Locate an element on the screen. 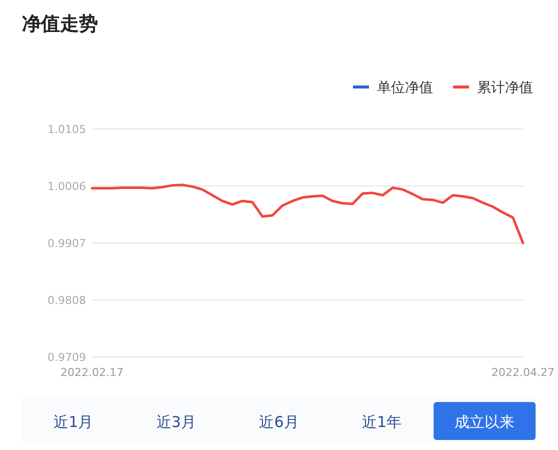 This screenshot has width=558, height=450. y-tick-label: 0.9907 is located at coordinates (67, 243).